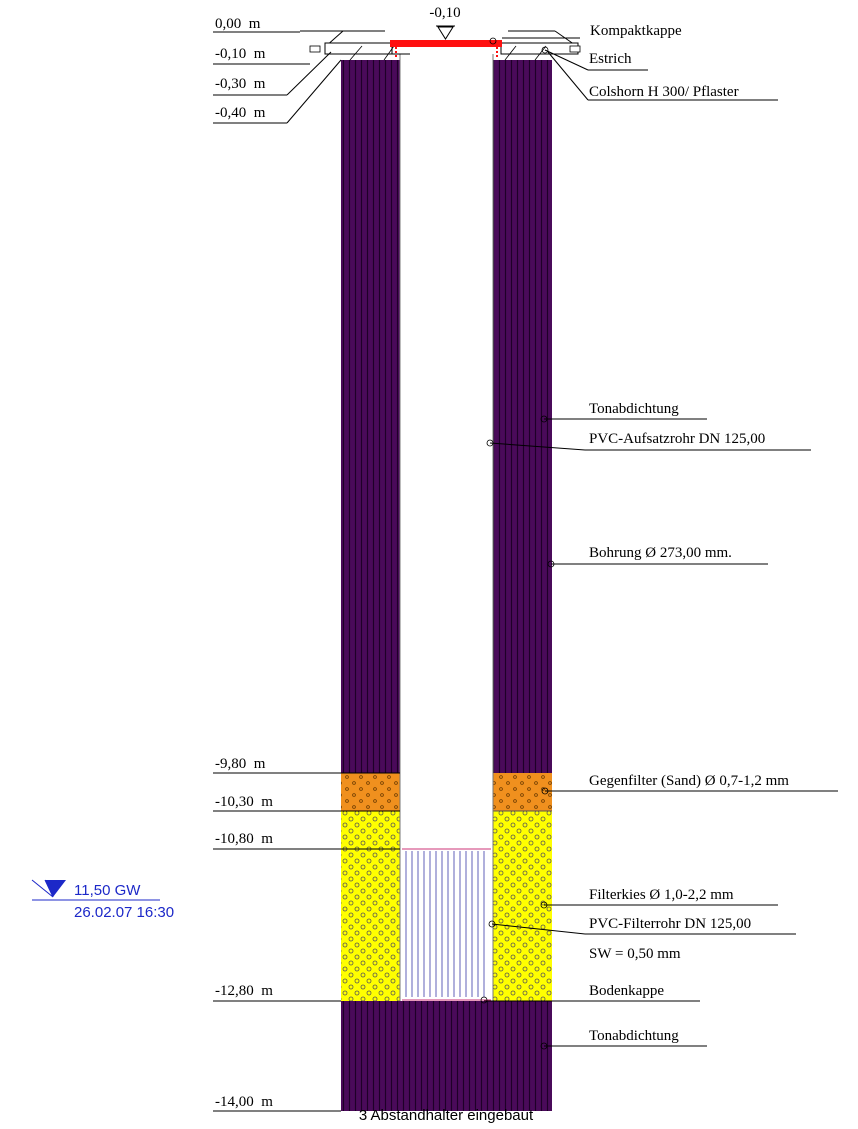  I want to click on groundwater-marker: 11,50 GW 26.02.07 16:30, so click(102, 900).